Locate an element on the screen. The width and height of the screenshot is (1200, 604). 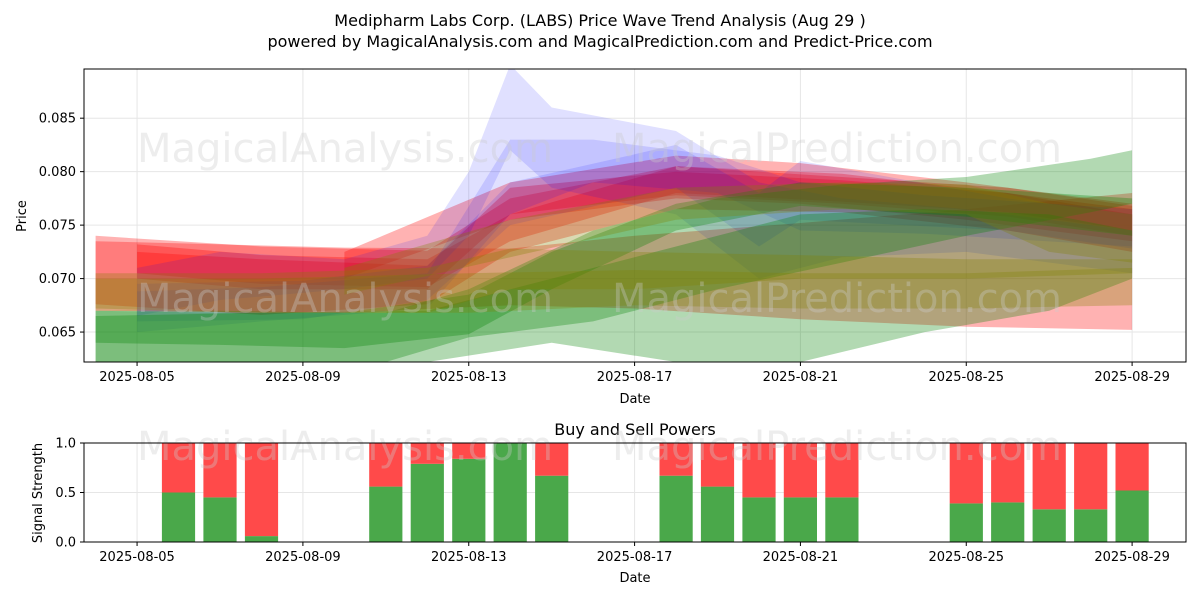
price-x-tick-label-2025-08-13: 2025-08-13 is located at coordinates (469, 377).